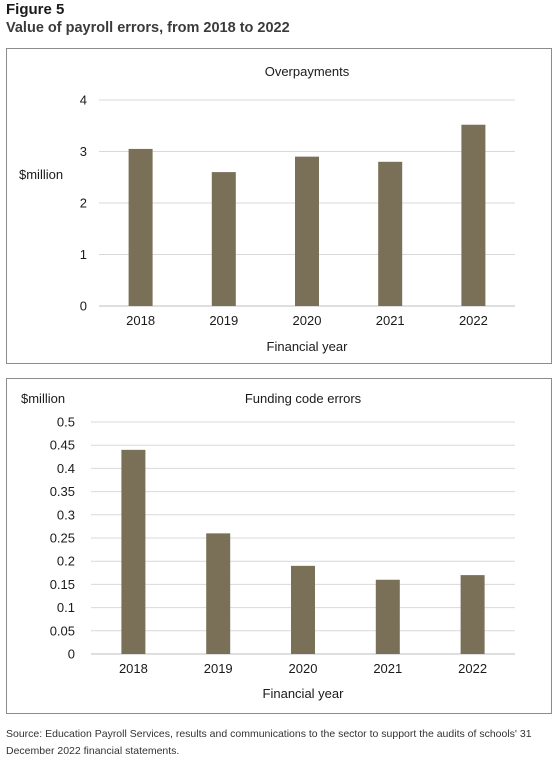  I want to click on overpayments-chart-title: Overpayments, so click(307, 71).